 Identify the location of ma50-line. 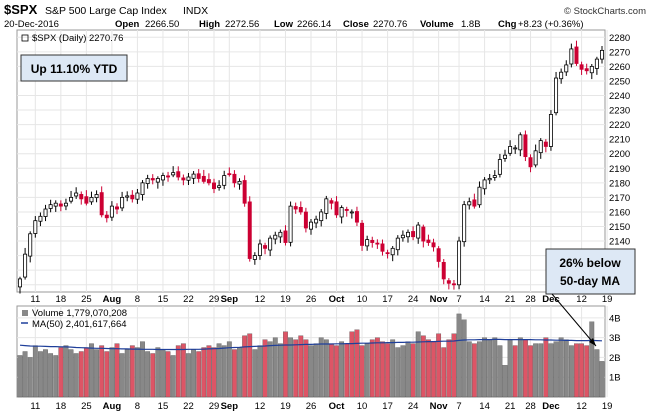
(311, 344).